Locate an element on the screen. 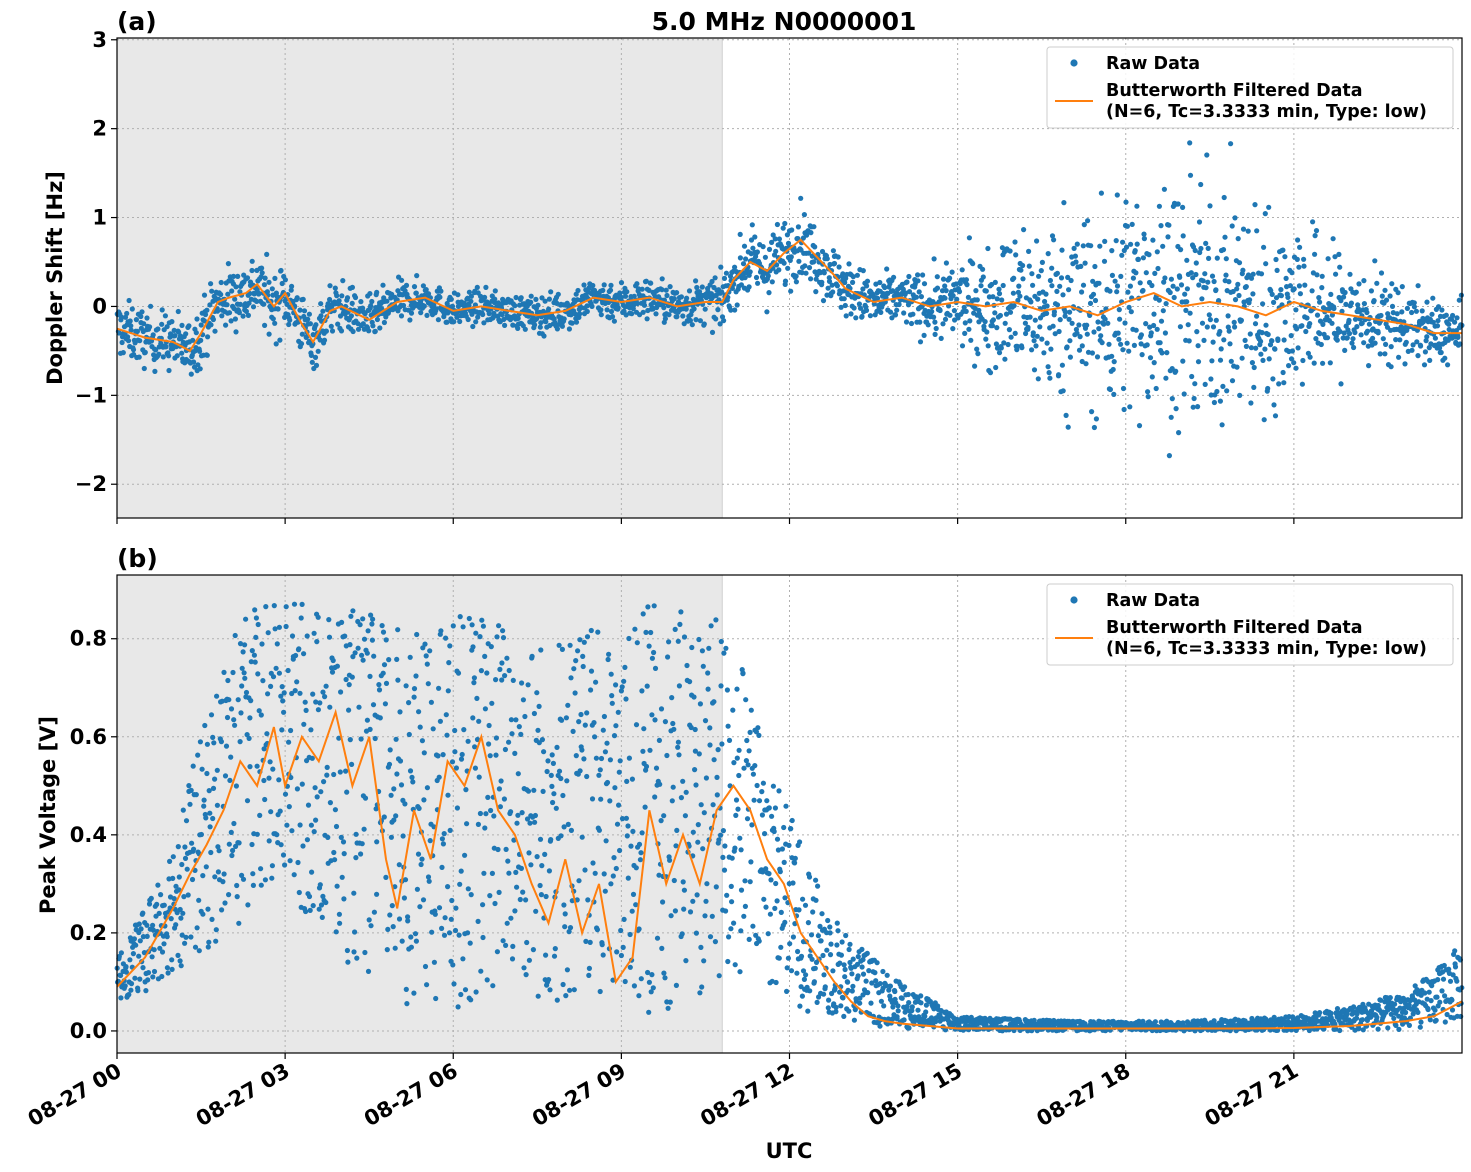 The width and height of the screenshot is (1471, 1172). y-tick-label: −1 is located at coordinates (91, 395).